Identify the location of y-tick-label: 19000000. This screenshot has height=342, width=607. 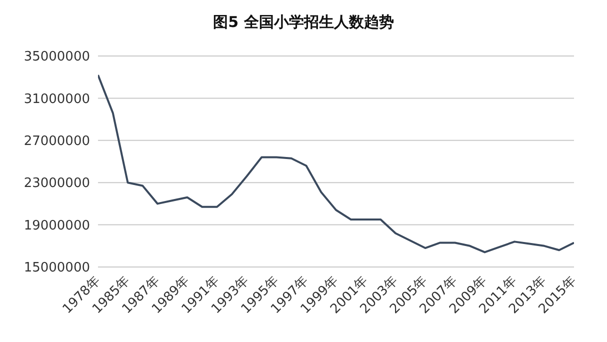
(57, 226).